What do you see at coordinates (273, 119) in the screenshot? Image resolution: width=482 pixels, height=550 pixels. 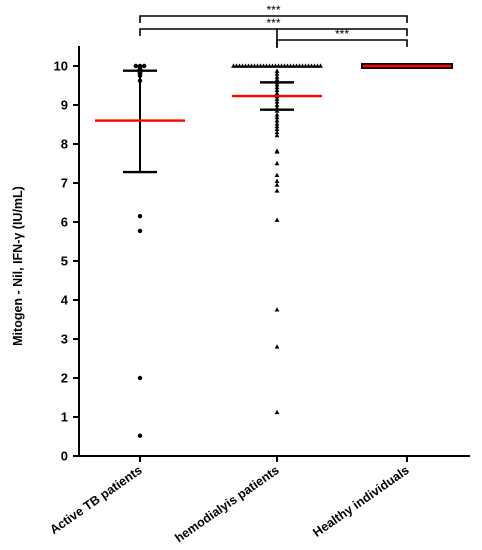 I see `mean-sd-bars` at bounding box center [273, 119].